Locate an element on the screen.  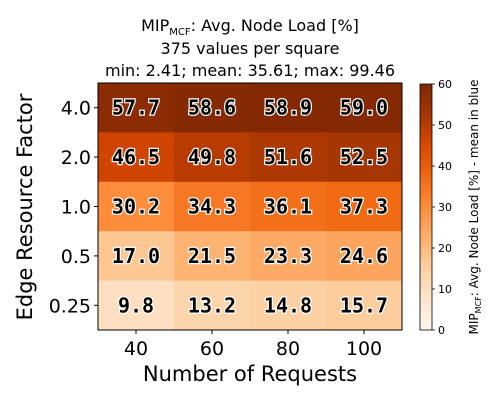
cell-value-label: 46.5 is located at coordinates (136, 157).